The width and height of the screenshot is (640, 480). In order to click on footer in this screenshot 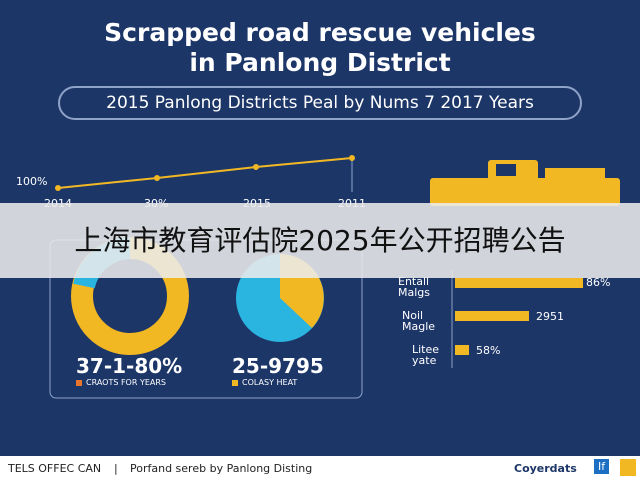, I will do `click(320, 468)`.